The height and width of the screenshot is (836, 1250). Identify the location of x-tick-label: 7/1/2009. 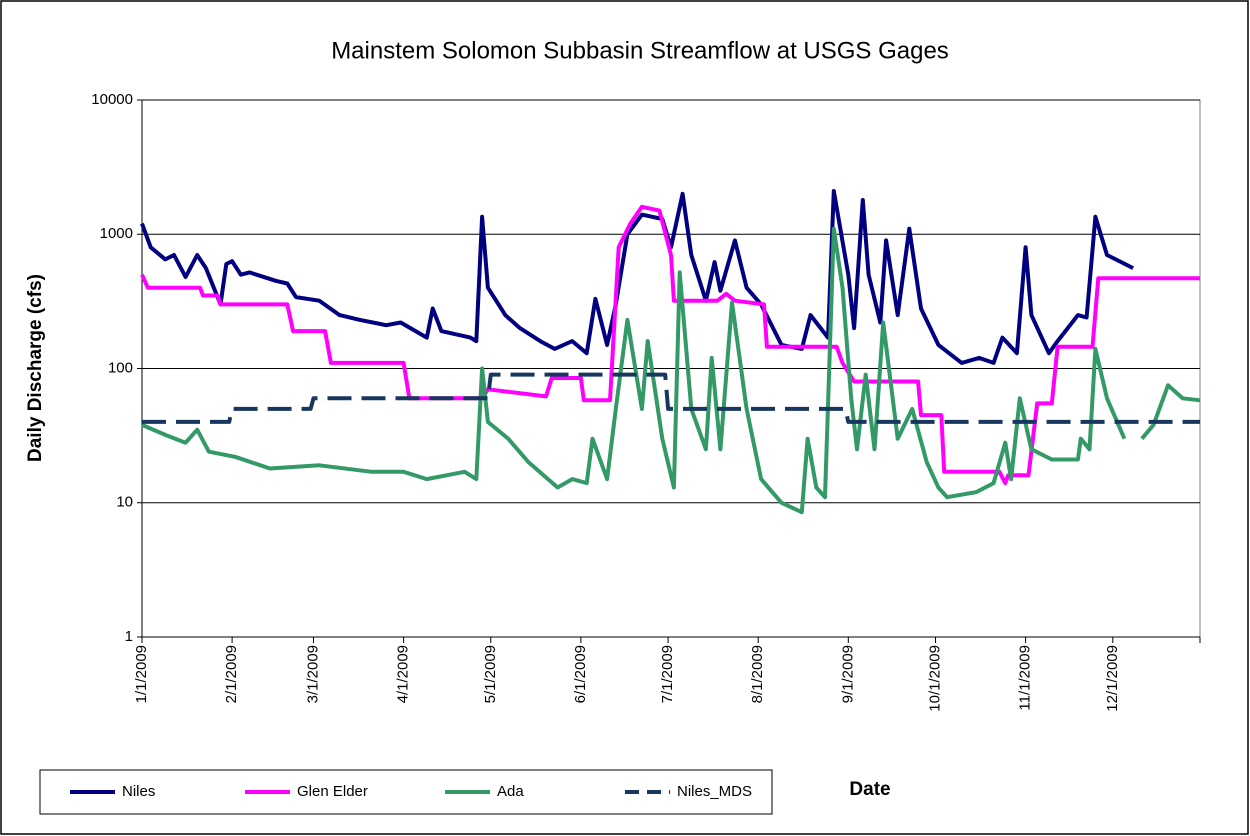
(667, 674).